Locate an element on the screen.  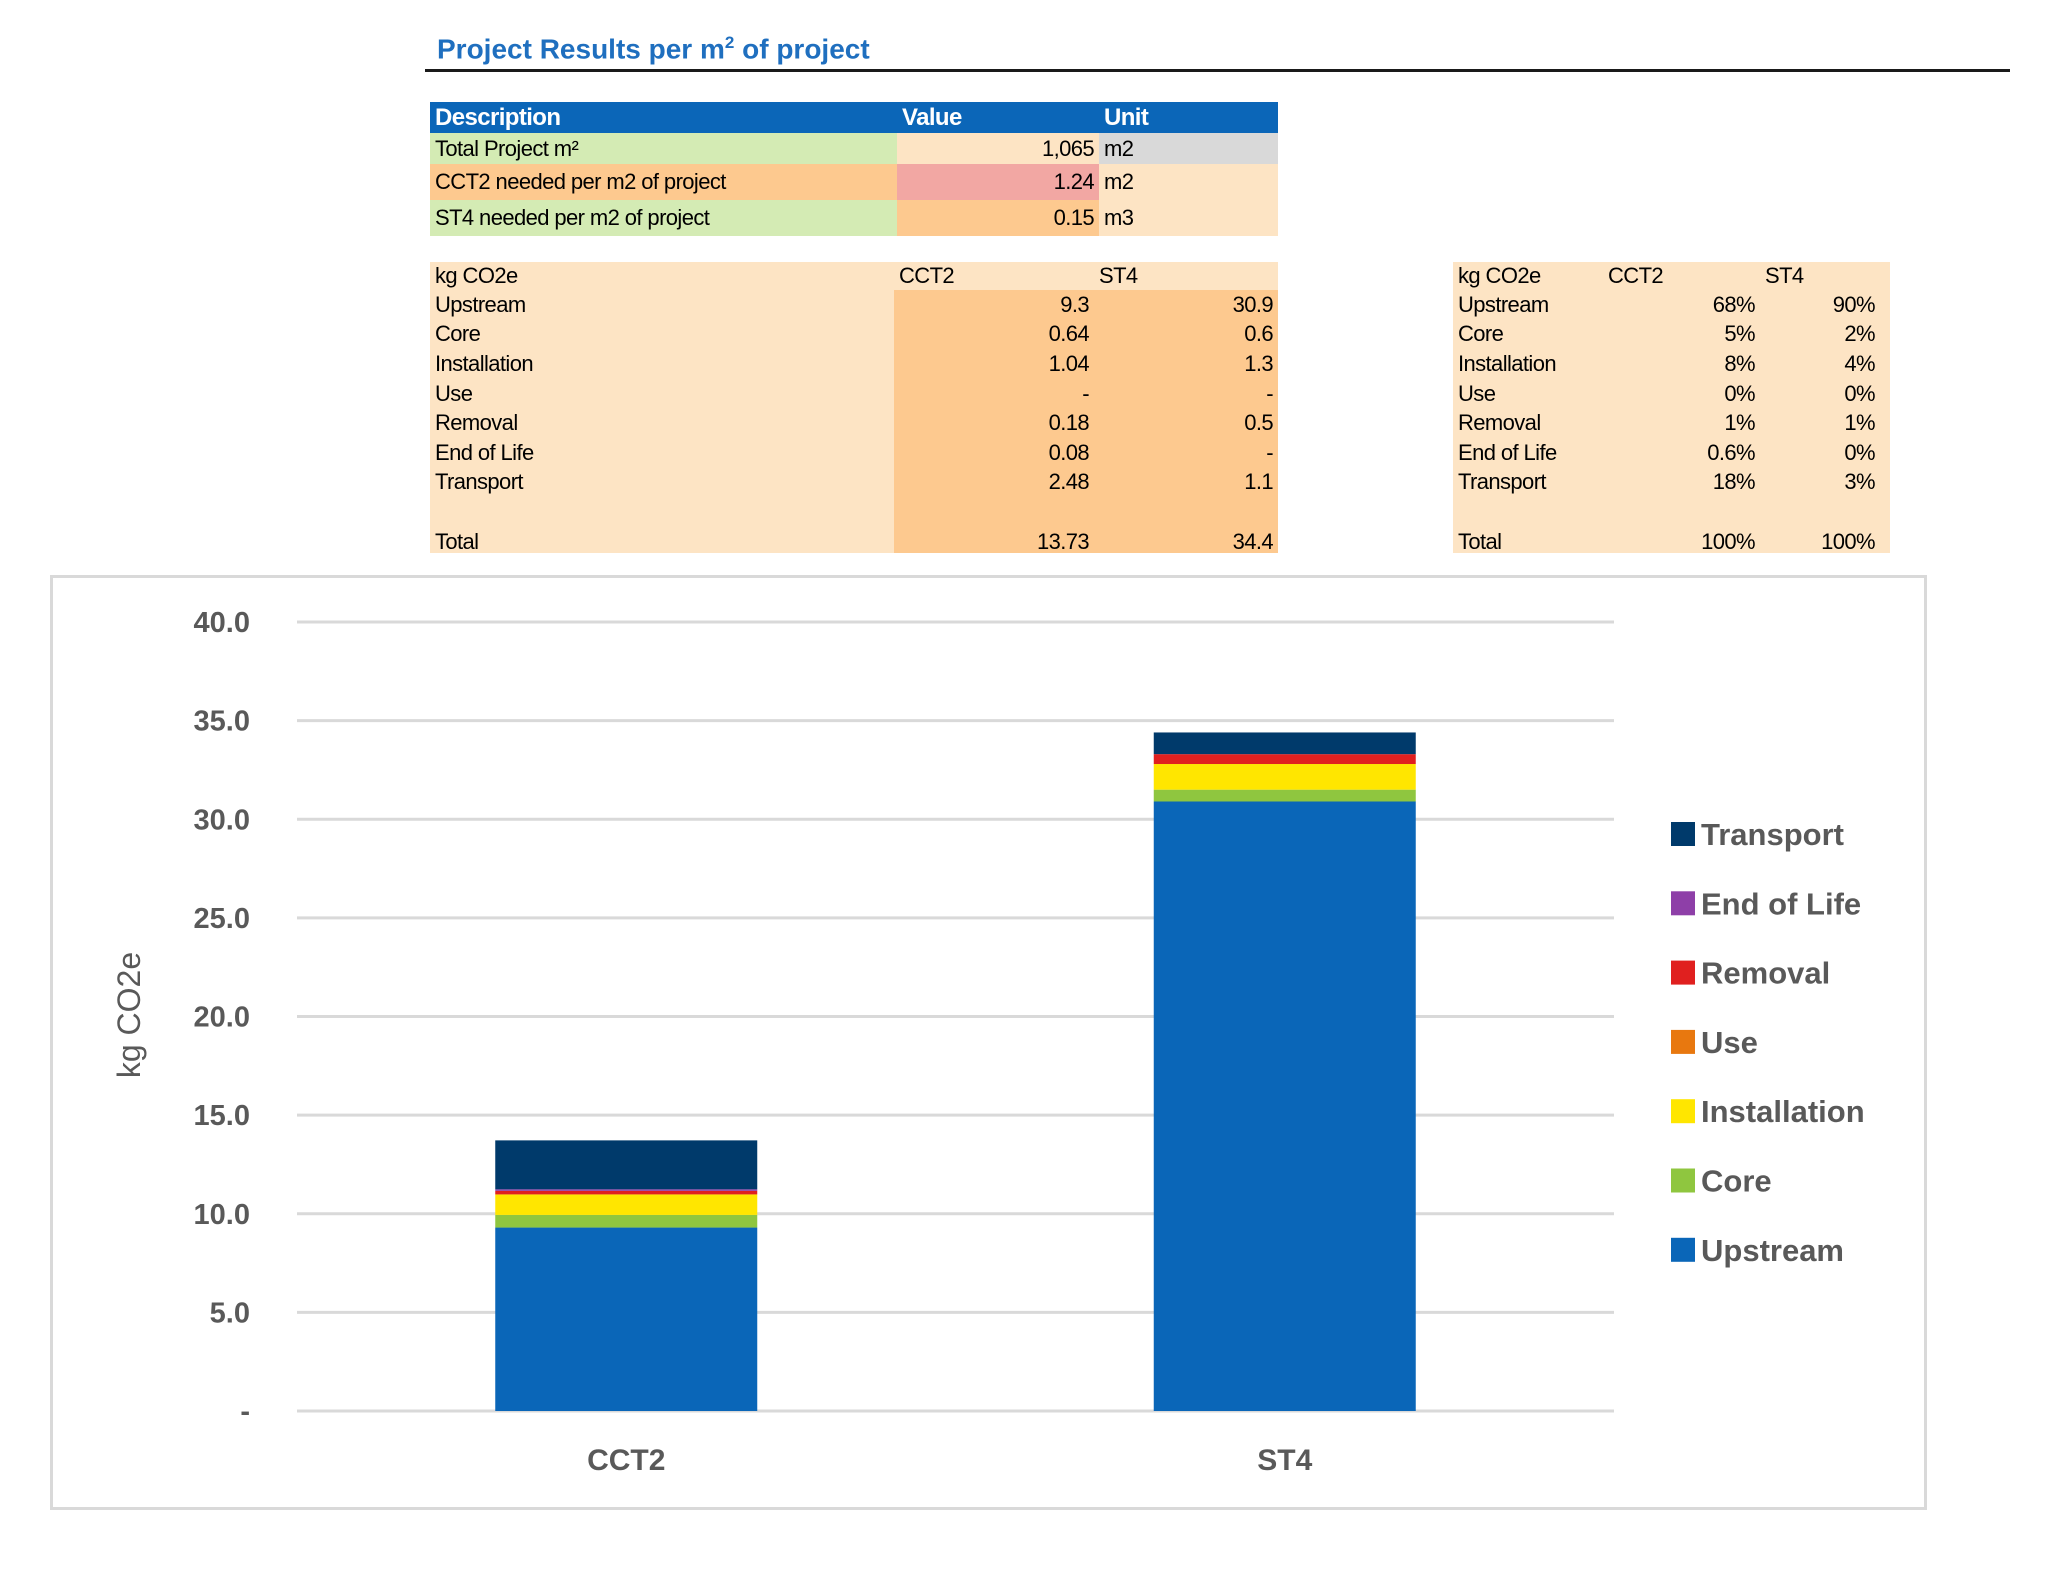
row-installation: Installation 8% 4% is located at coordinates (1671, 364).